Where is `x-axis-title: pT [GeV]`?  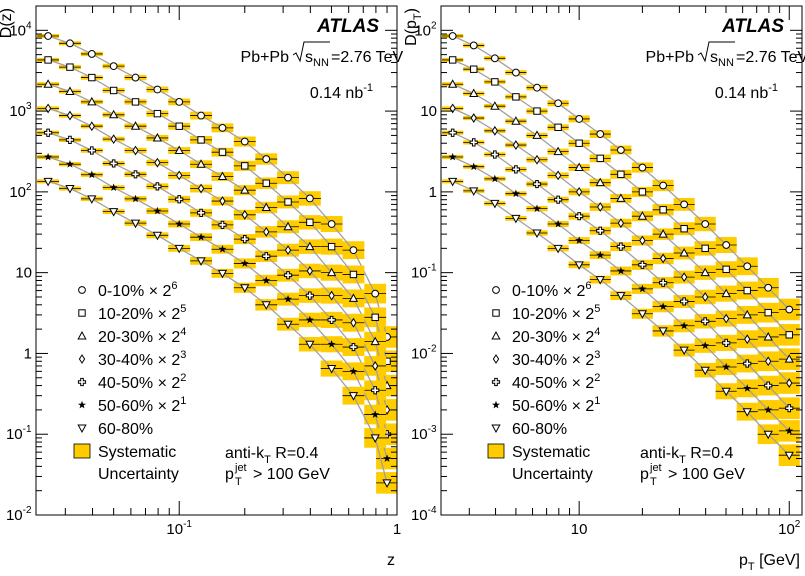
x-axis-title: pT [GeV] is located at coordinates (769, 561).